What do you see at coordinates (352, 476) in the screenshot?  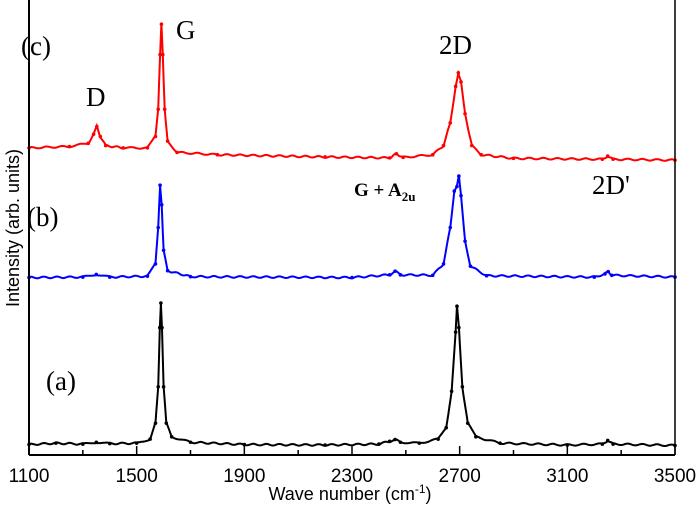 I see `x-tick-label: 2300` at bounding box center [352, 476].